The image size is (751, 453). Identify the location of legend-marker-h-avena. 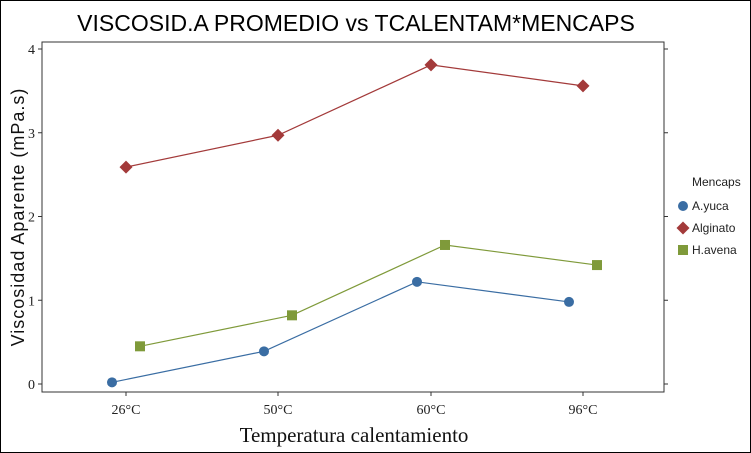
(683, 250).